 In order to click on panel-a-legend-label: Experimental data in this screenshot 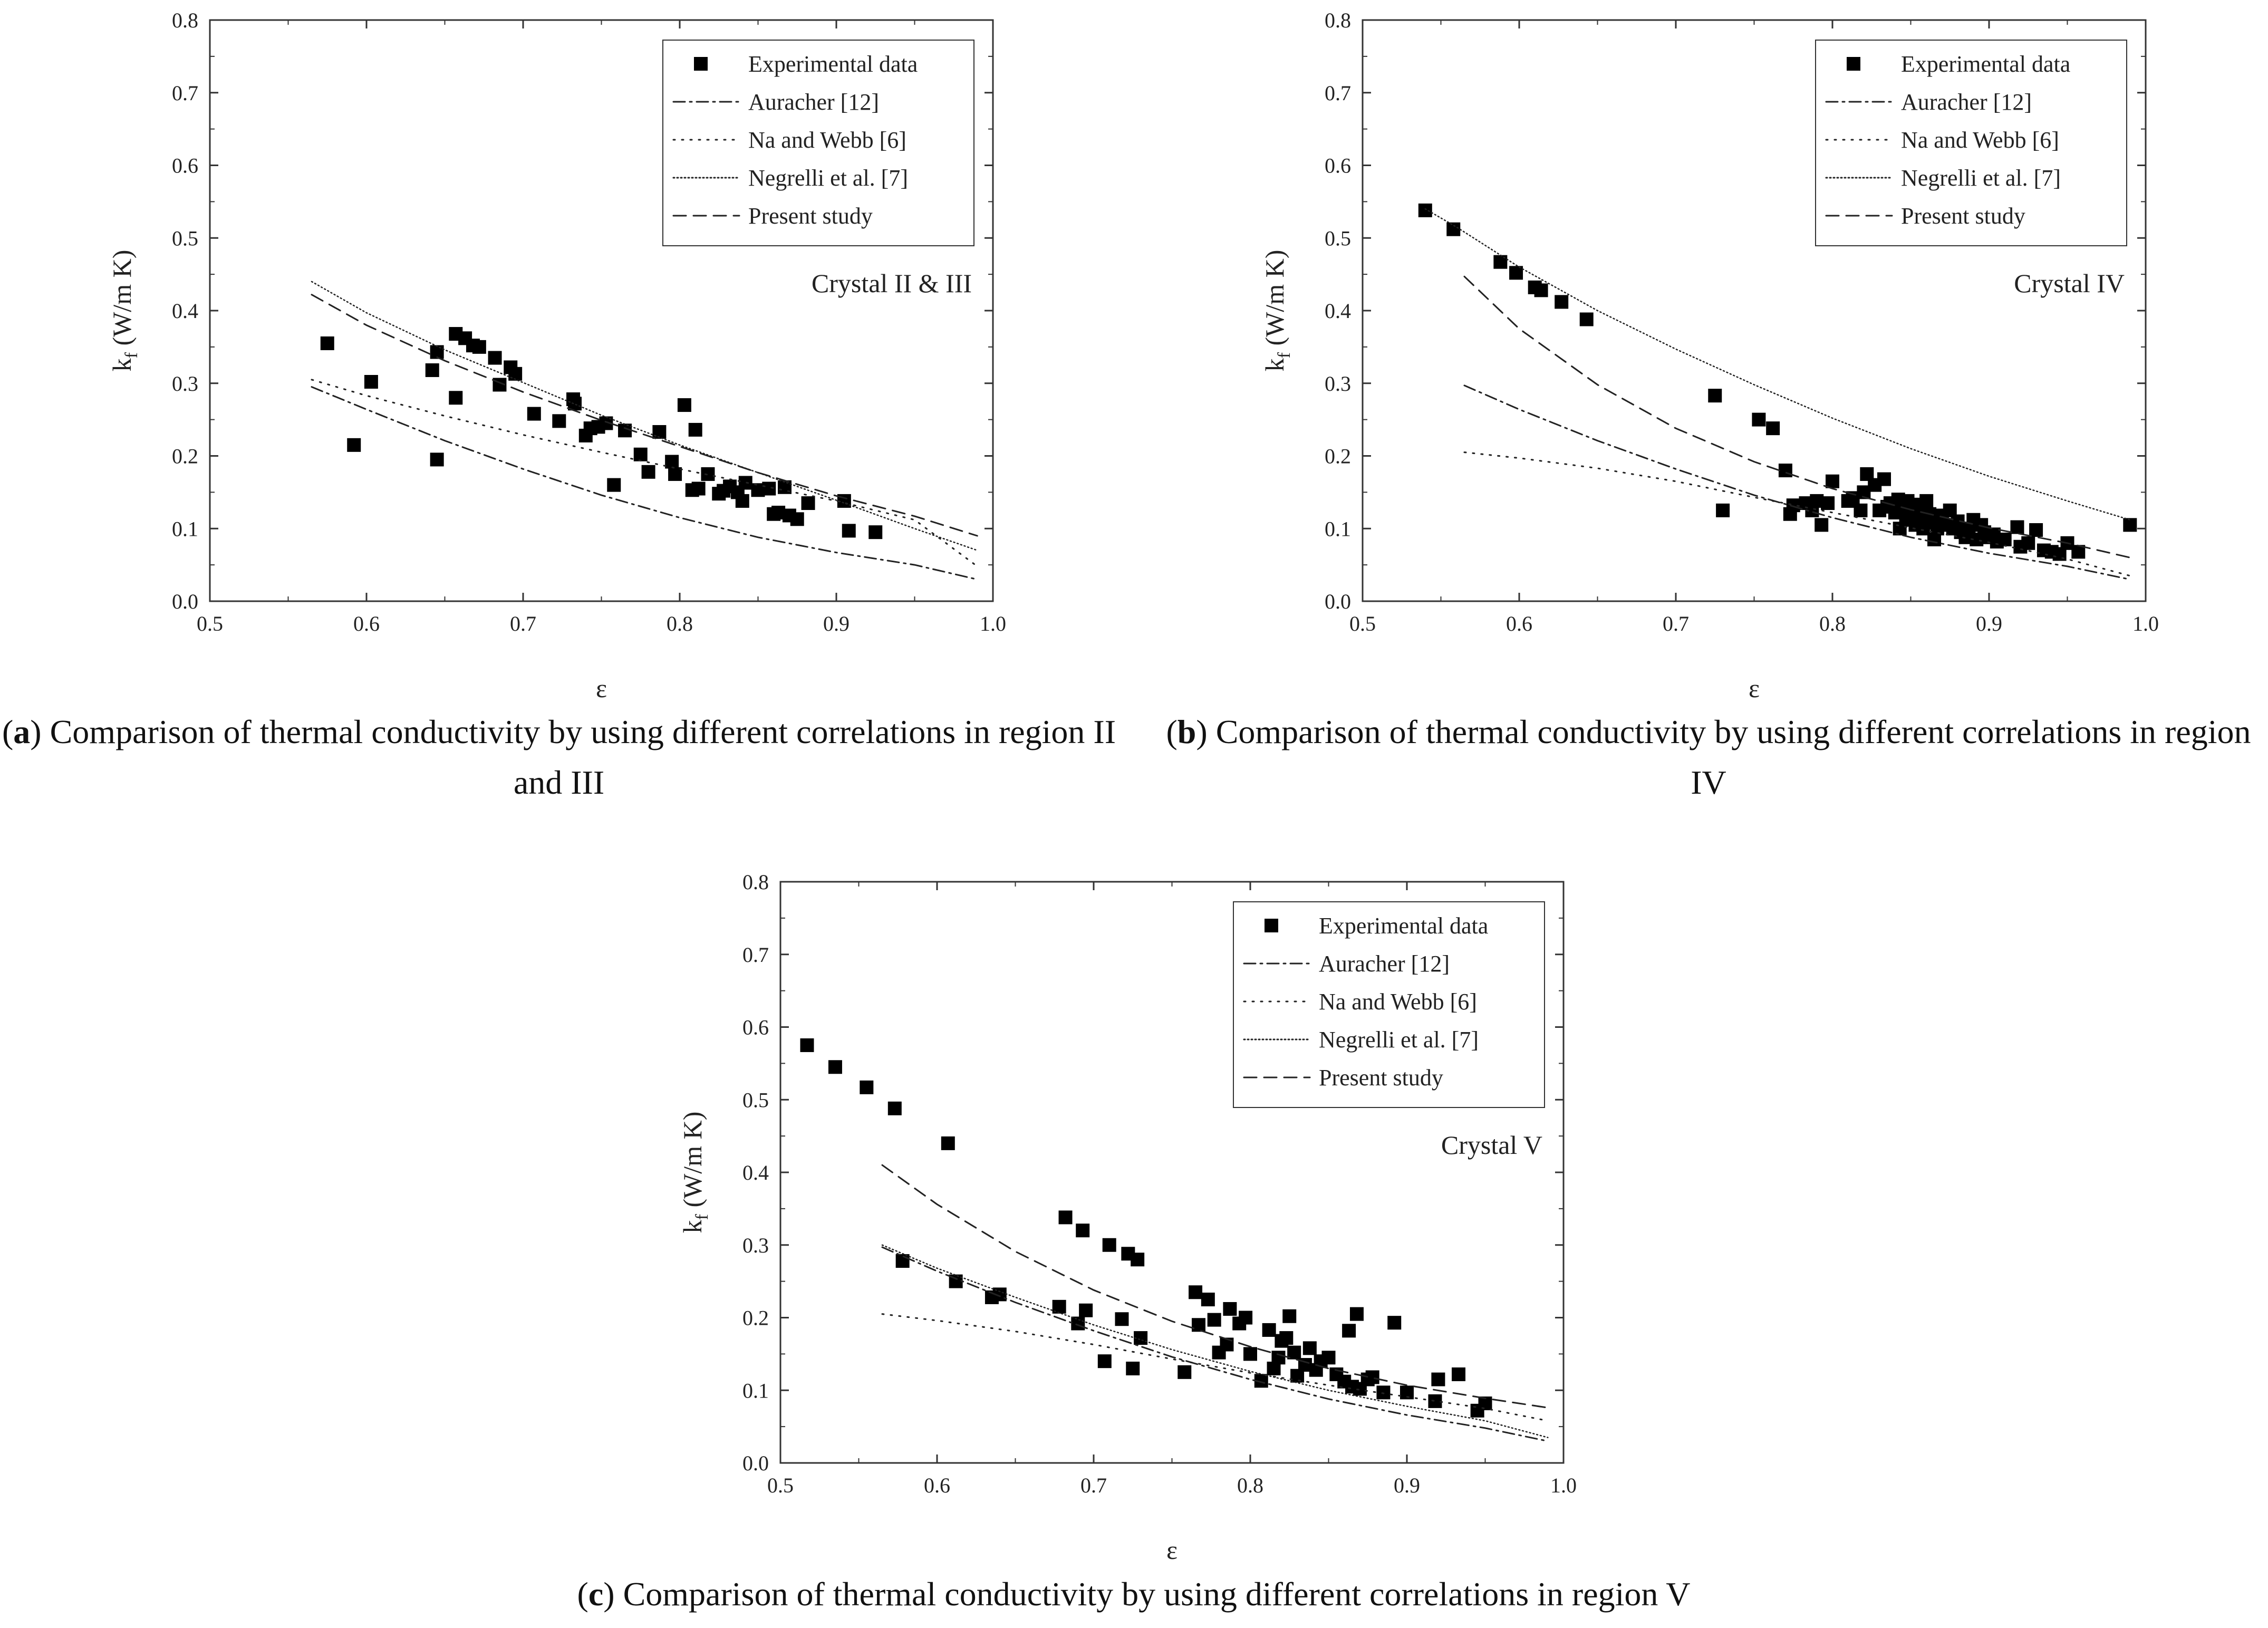, I will do `click(833, 64)`.